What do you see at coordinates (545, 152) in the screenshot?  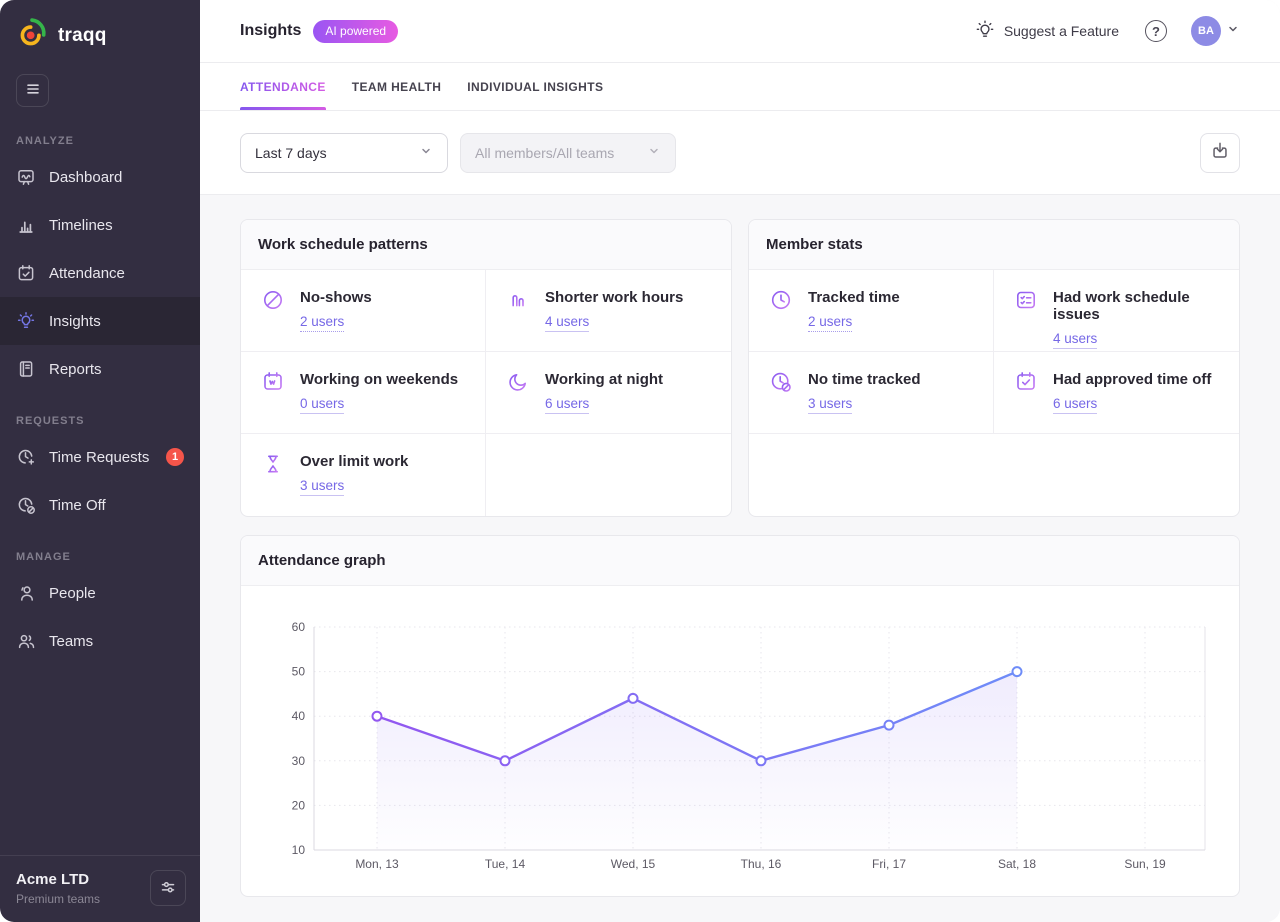 I see `members-value: All members/All teams` at bounding box center [545, 152].